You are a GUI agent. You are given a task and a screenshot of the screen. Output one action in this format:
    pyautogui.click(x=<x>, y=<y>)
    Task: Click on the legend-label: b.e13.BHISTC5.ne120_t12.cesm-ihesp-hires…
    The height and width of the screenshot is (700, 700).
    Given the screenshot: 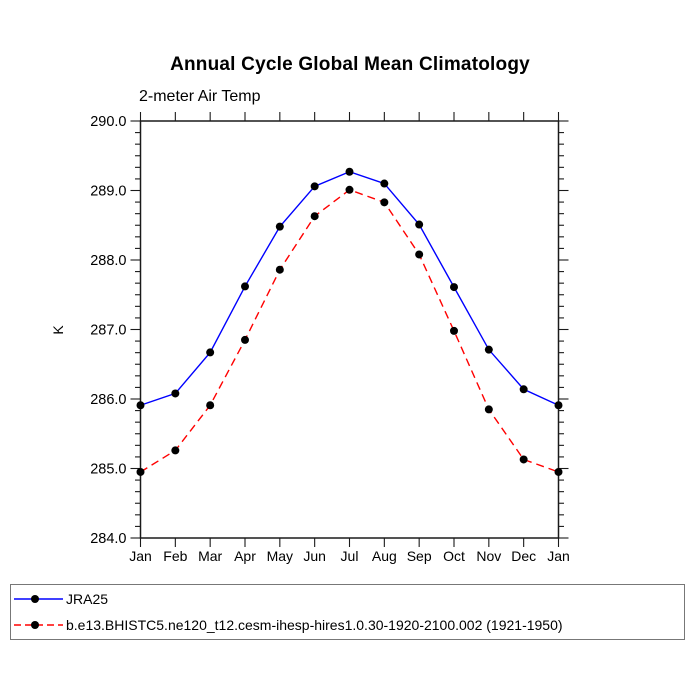 What is the action you would take?
    pyautogui.click(x=314, y=625)
    